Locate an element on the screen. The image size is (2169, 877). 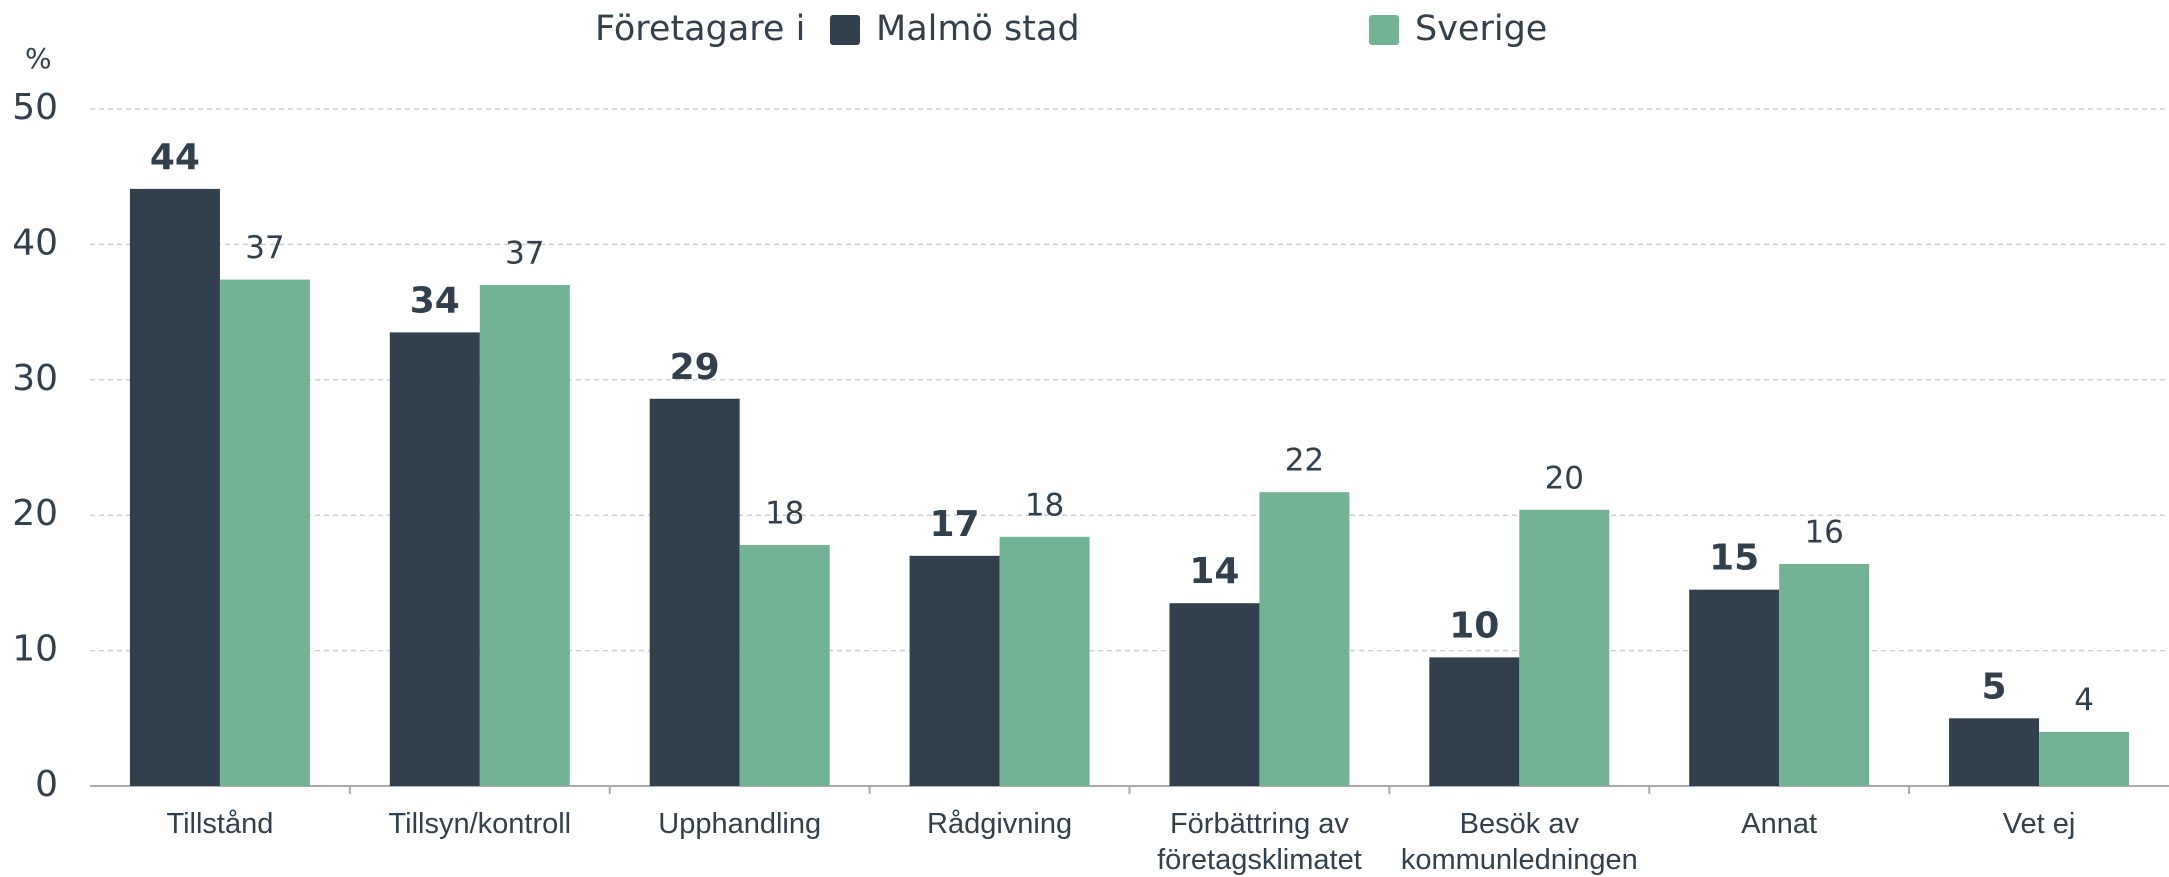
data-label: 15 is located at coordinates (1734, 558).